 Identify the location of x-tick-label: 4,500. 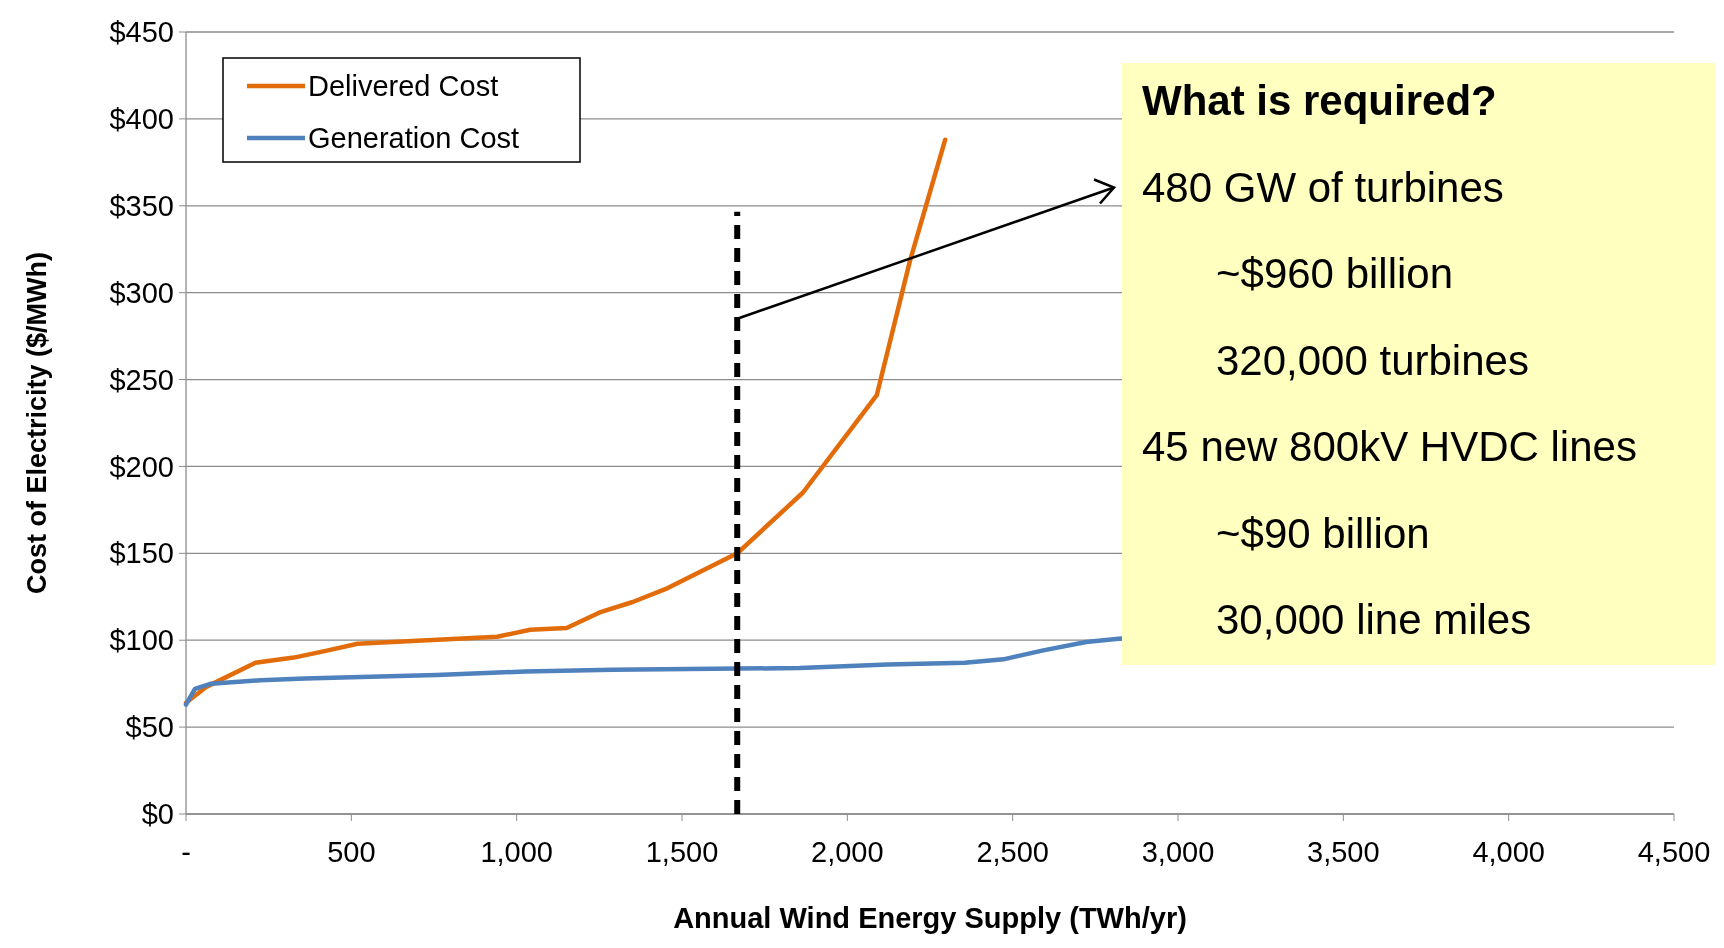
(1674, 852).